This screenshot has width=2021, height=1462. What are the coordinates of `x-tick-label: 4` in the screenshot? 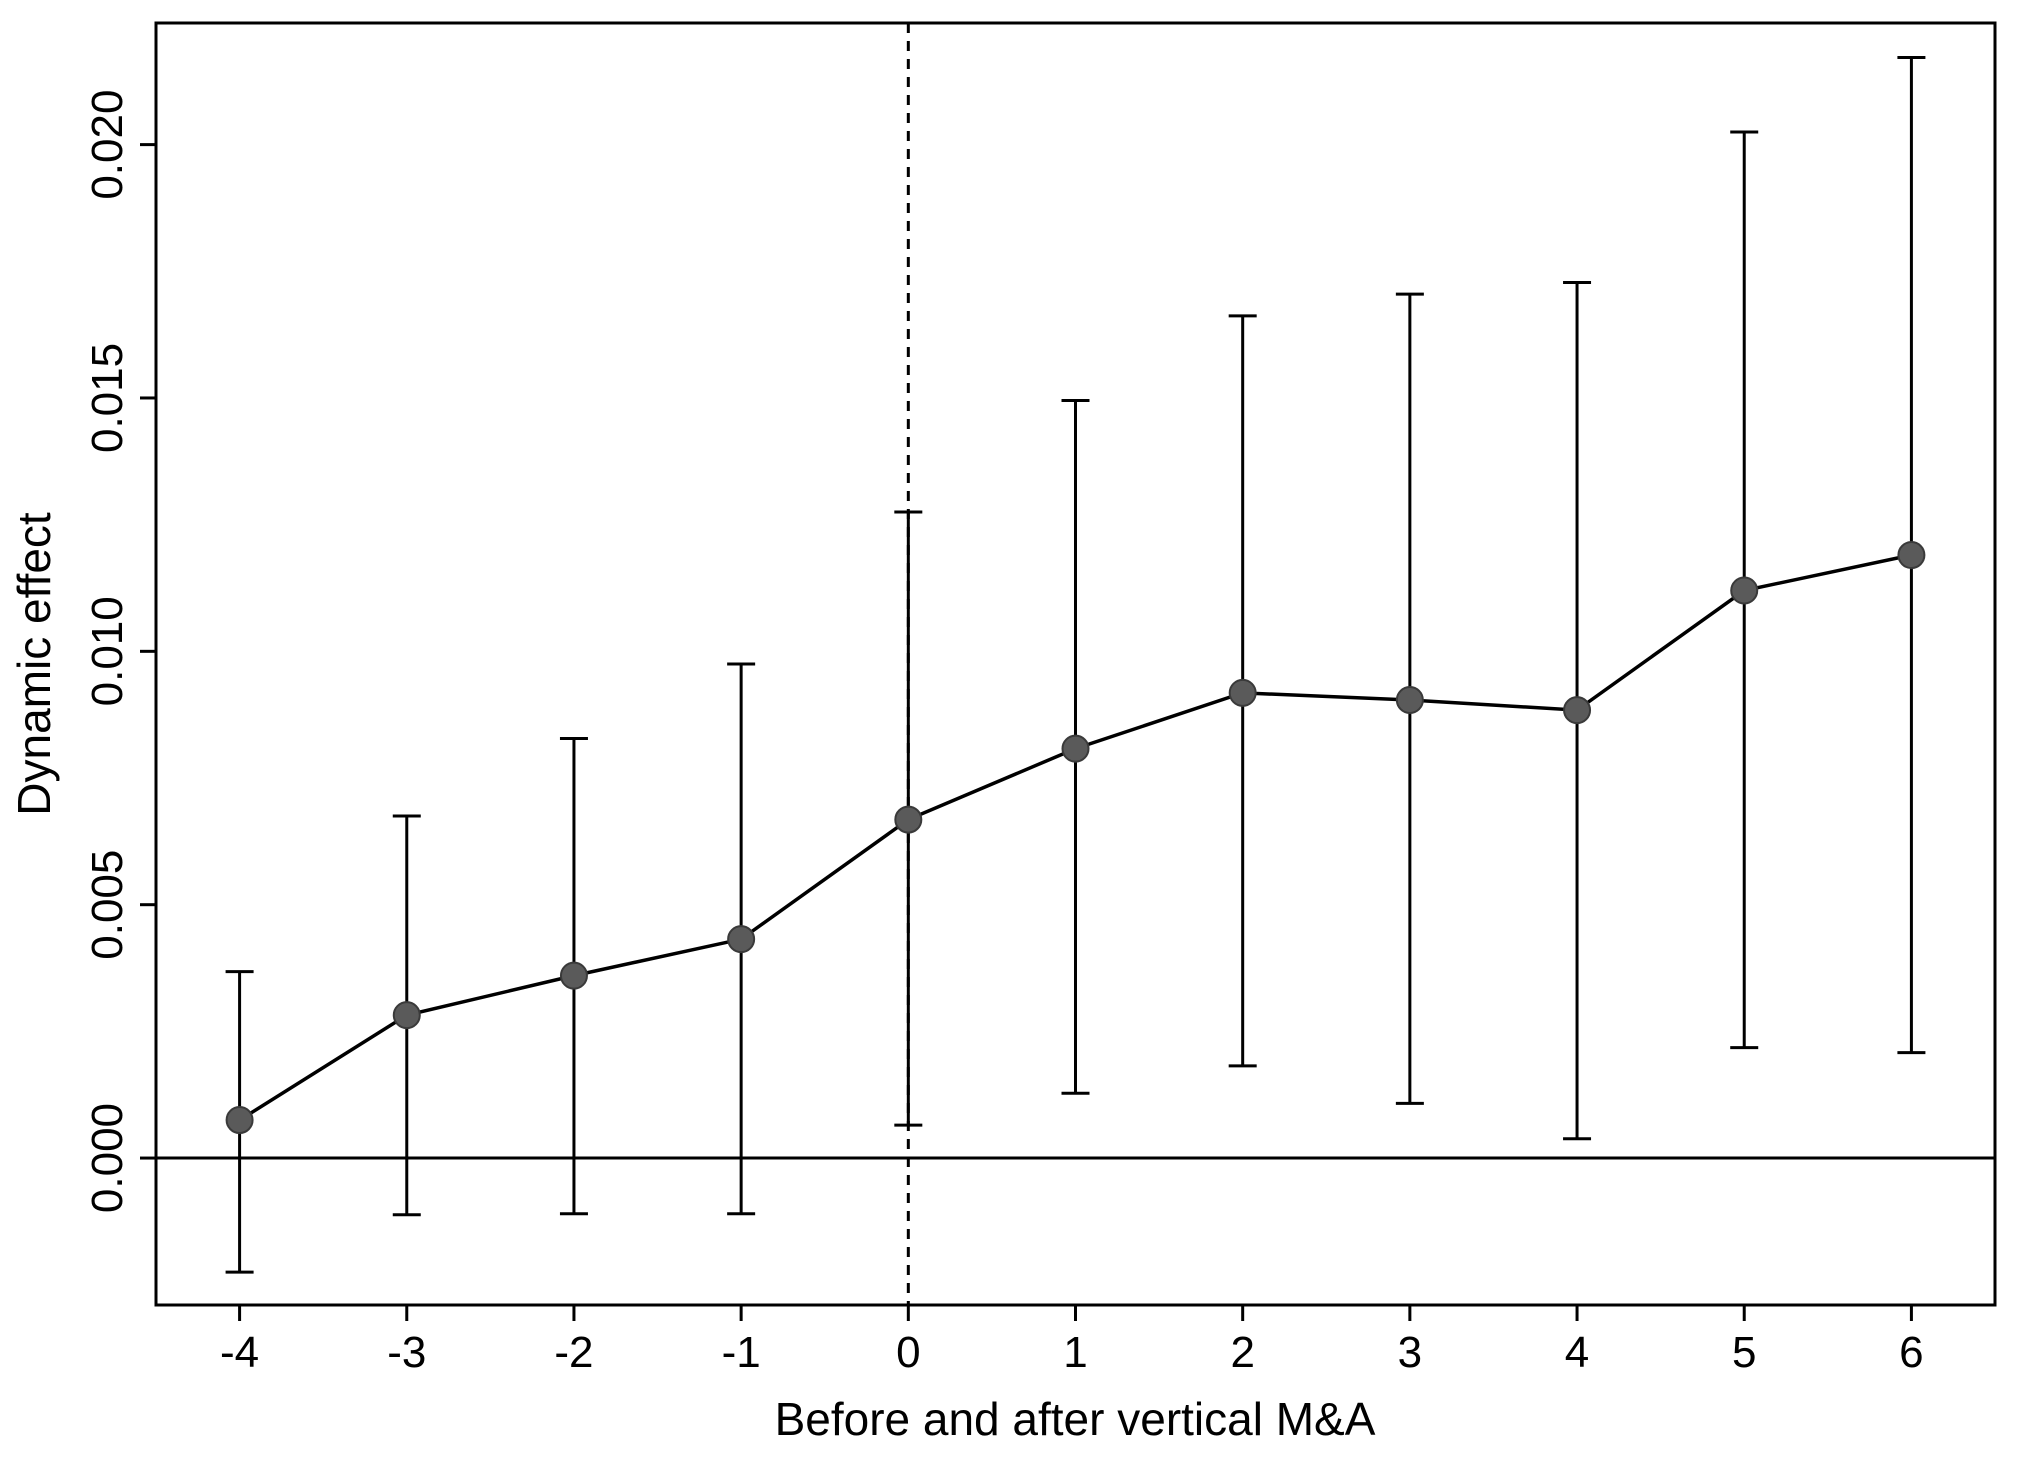 It's located at (1577, 1352).